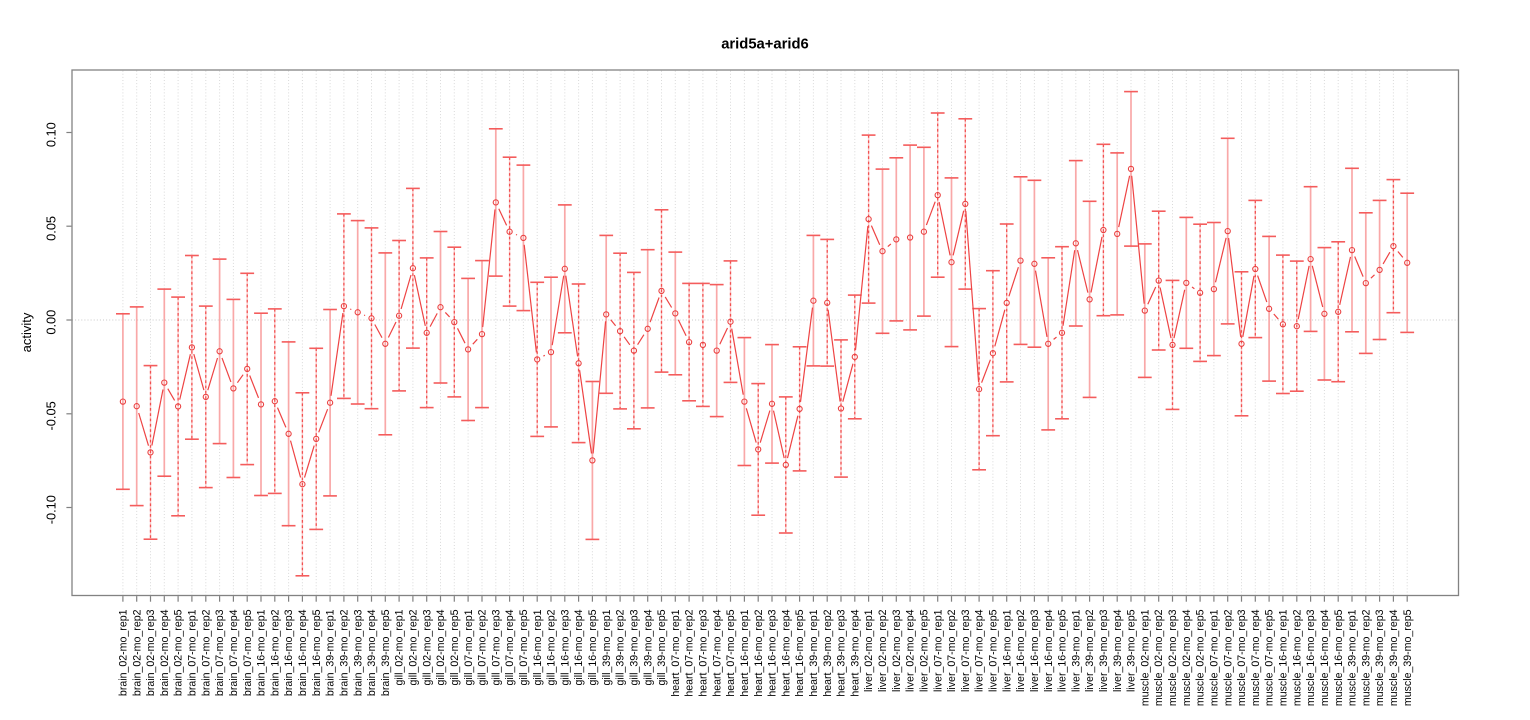  I want to click on svg-text: heart_07-mo_rep4, so click(717, 652).